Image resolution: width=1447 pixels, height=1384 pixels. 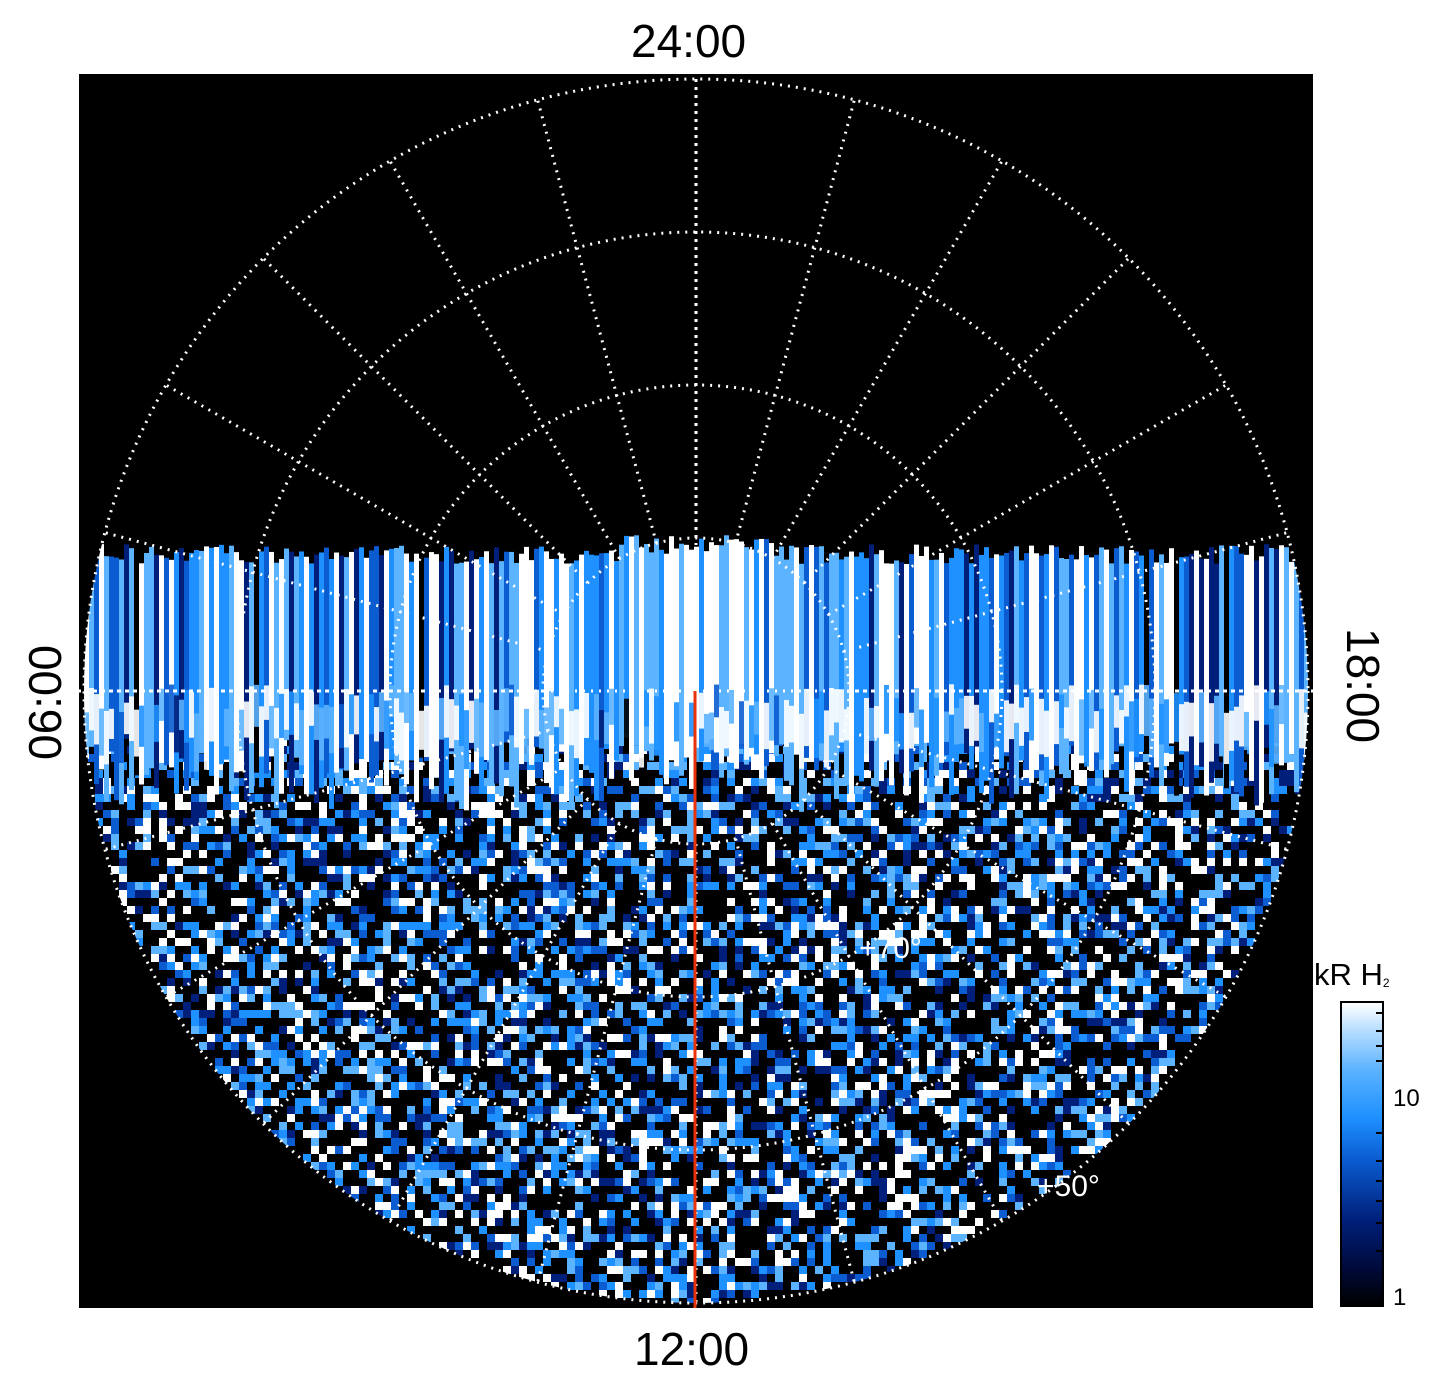 What do you see at coordinates (1068, 1186) in the screenshot?
I see `latitude-label-50: +50°` at bounding box center [1068, 1186].